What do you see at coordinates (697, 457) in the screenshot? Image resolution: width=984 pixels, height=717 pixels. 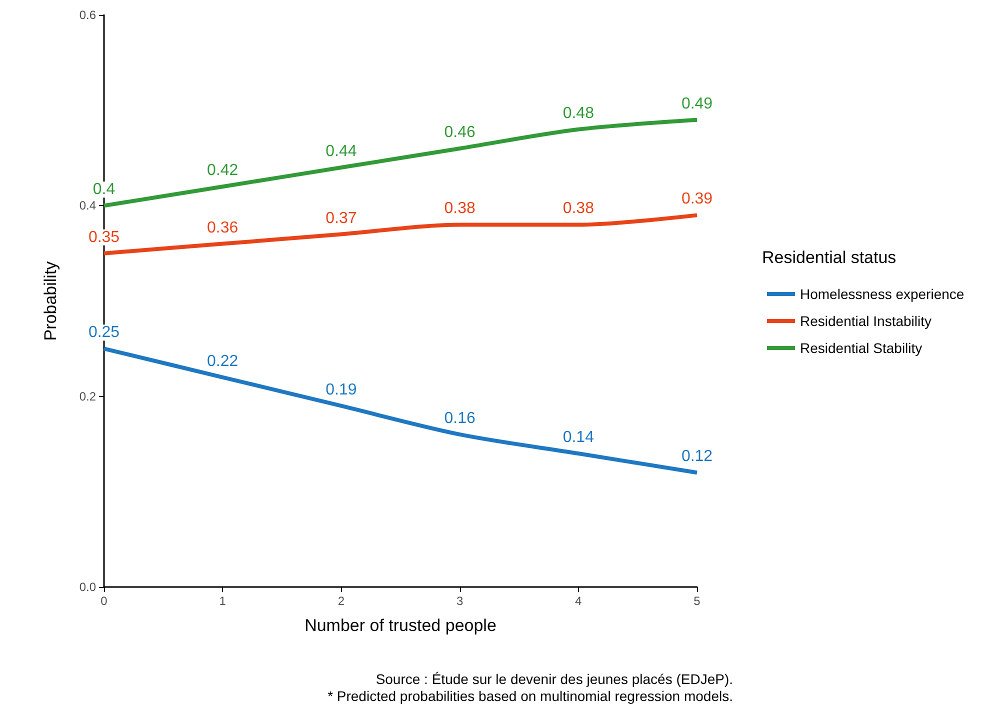 I see `data-label: 0.12` at bounding box center [697, 457].